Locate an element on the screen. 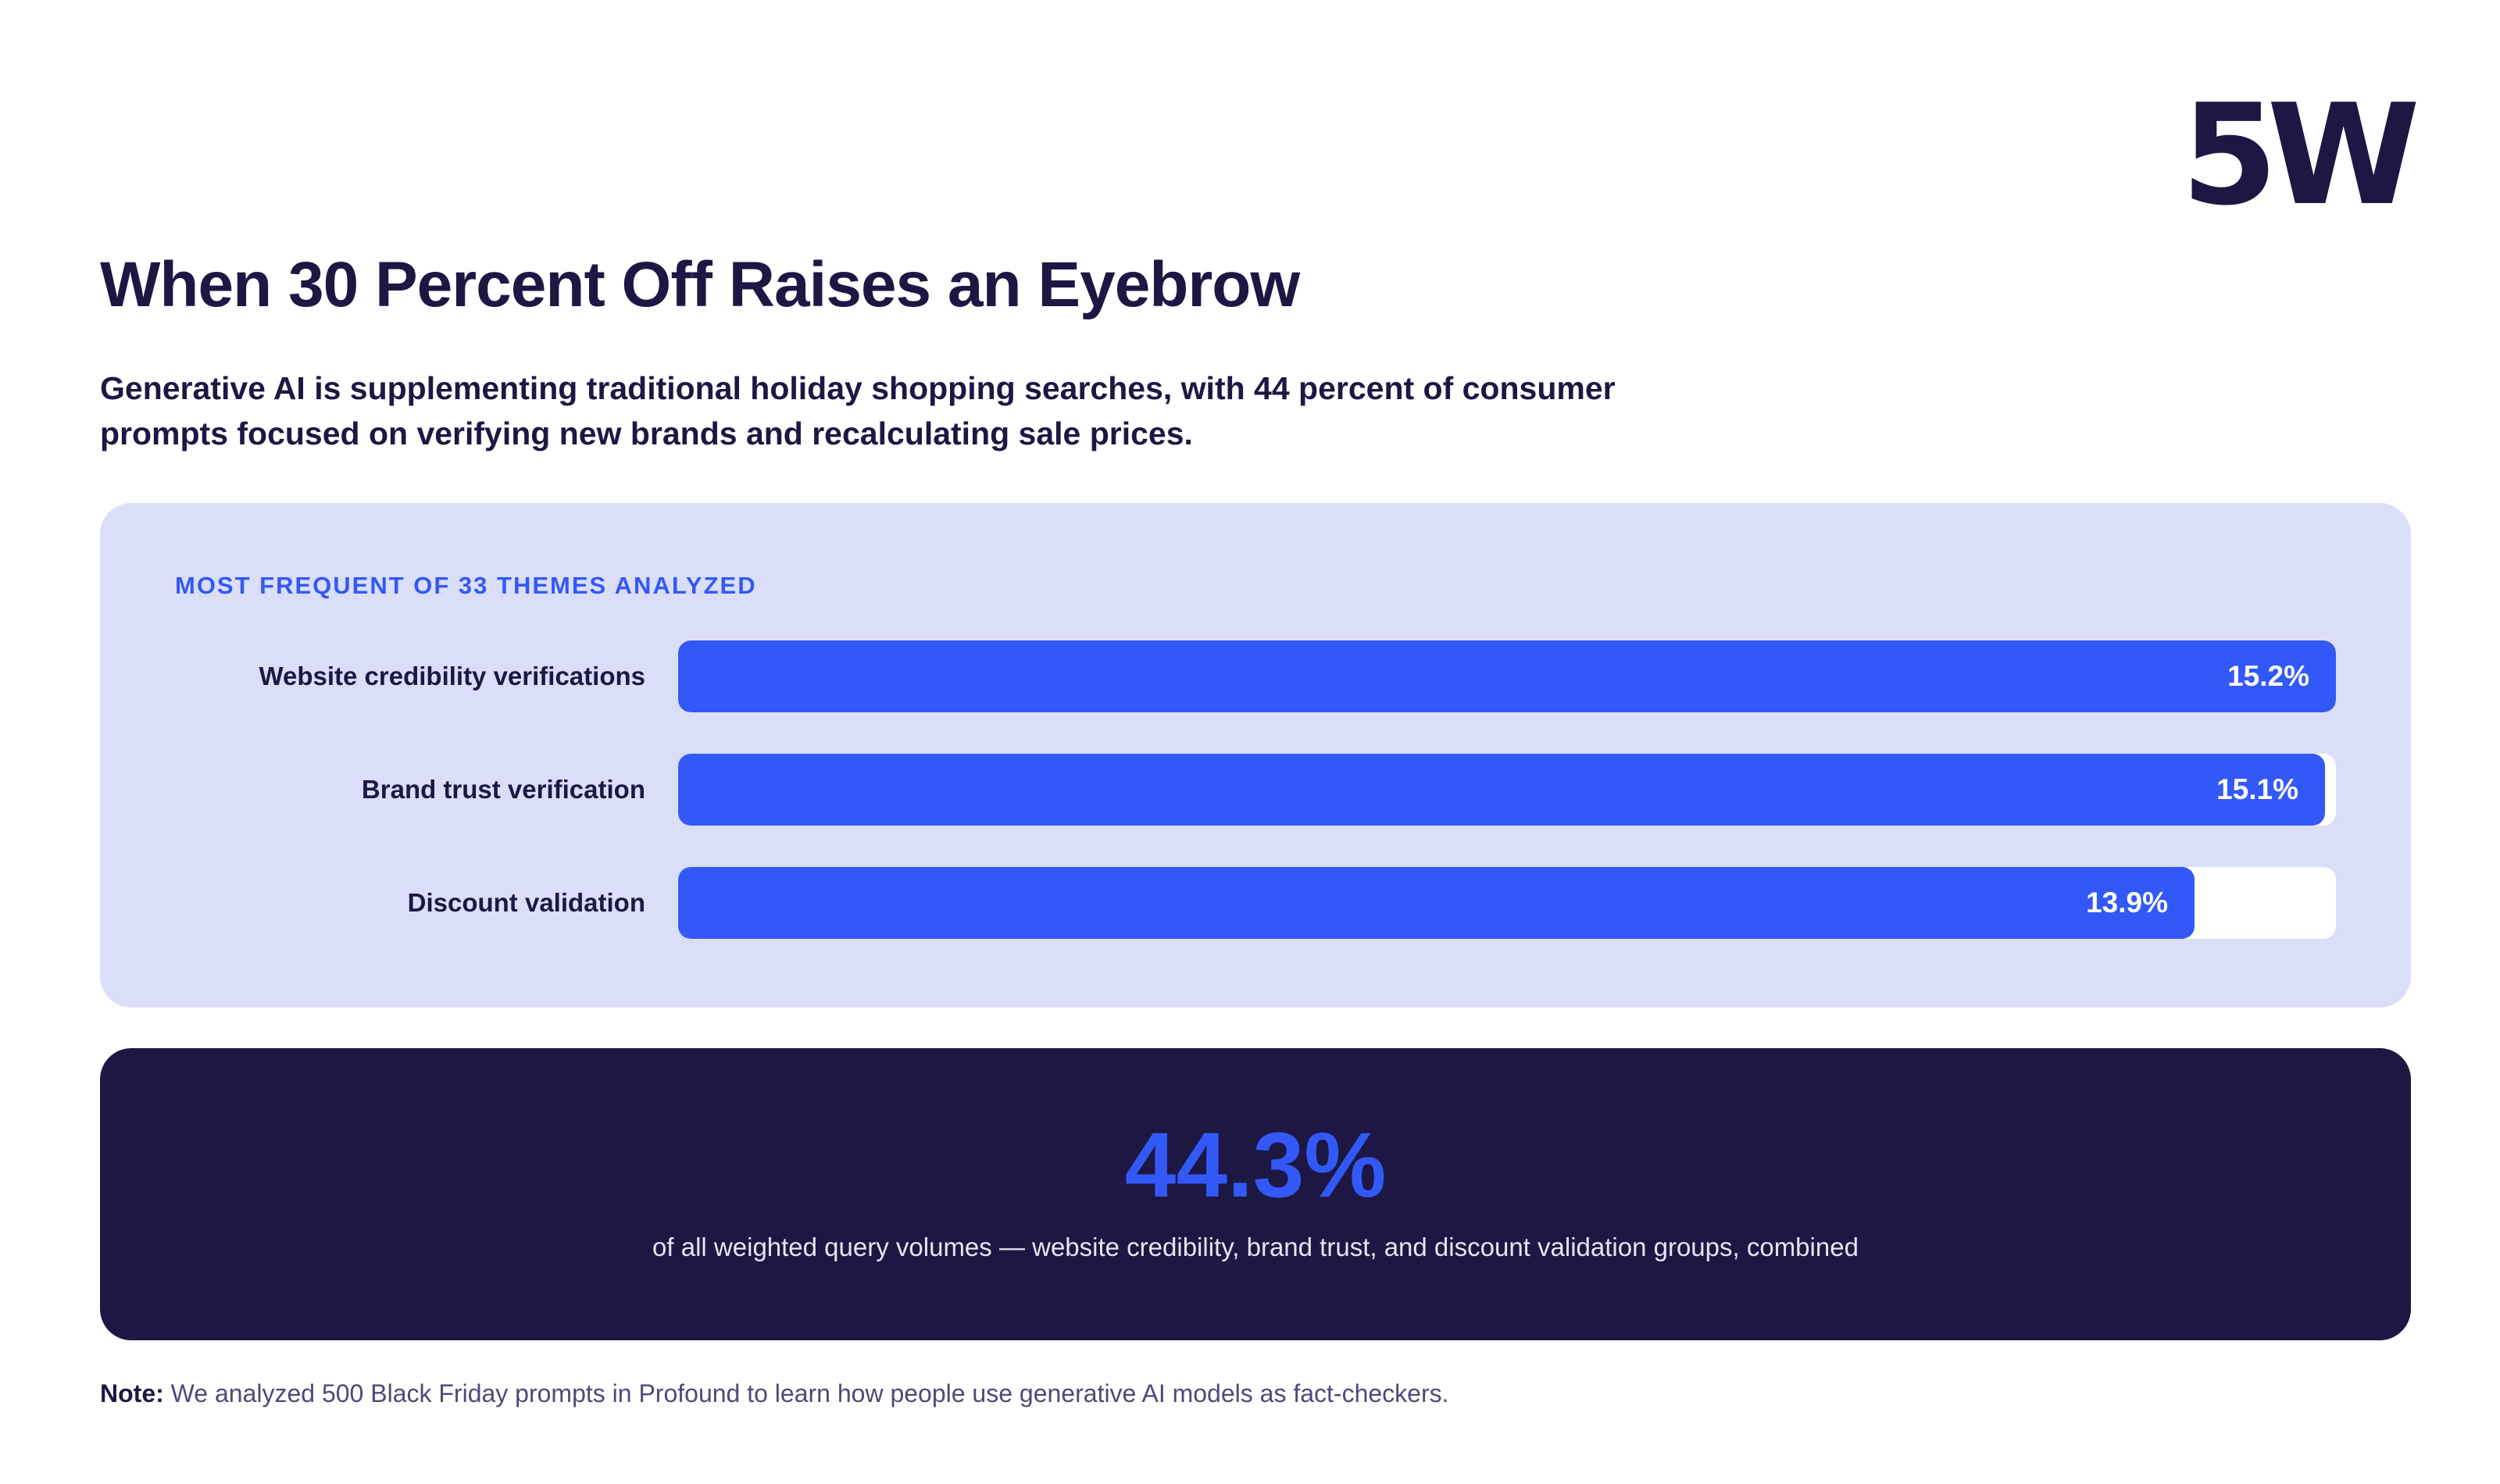 The height and width of the screenshot is (1484, 2500). bar-category-label: Brand trust verification is located at coordinates (503, 789).